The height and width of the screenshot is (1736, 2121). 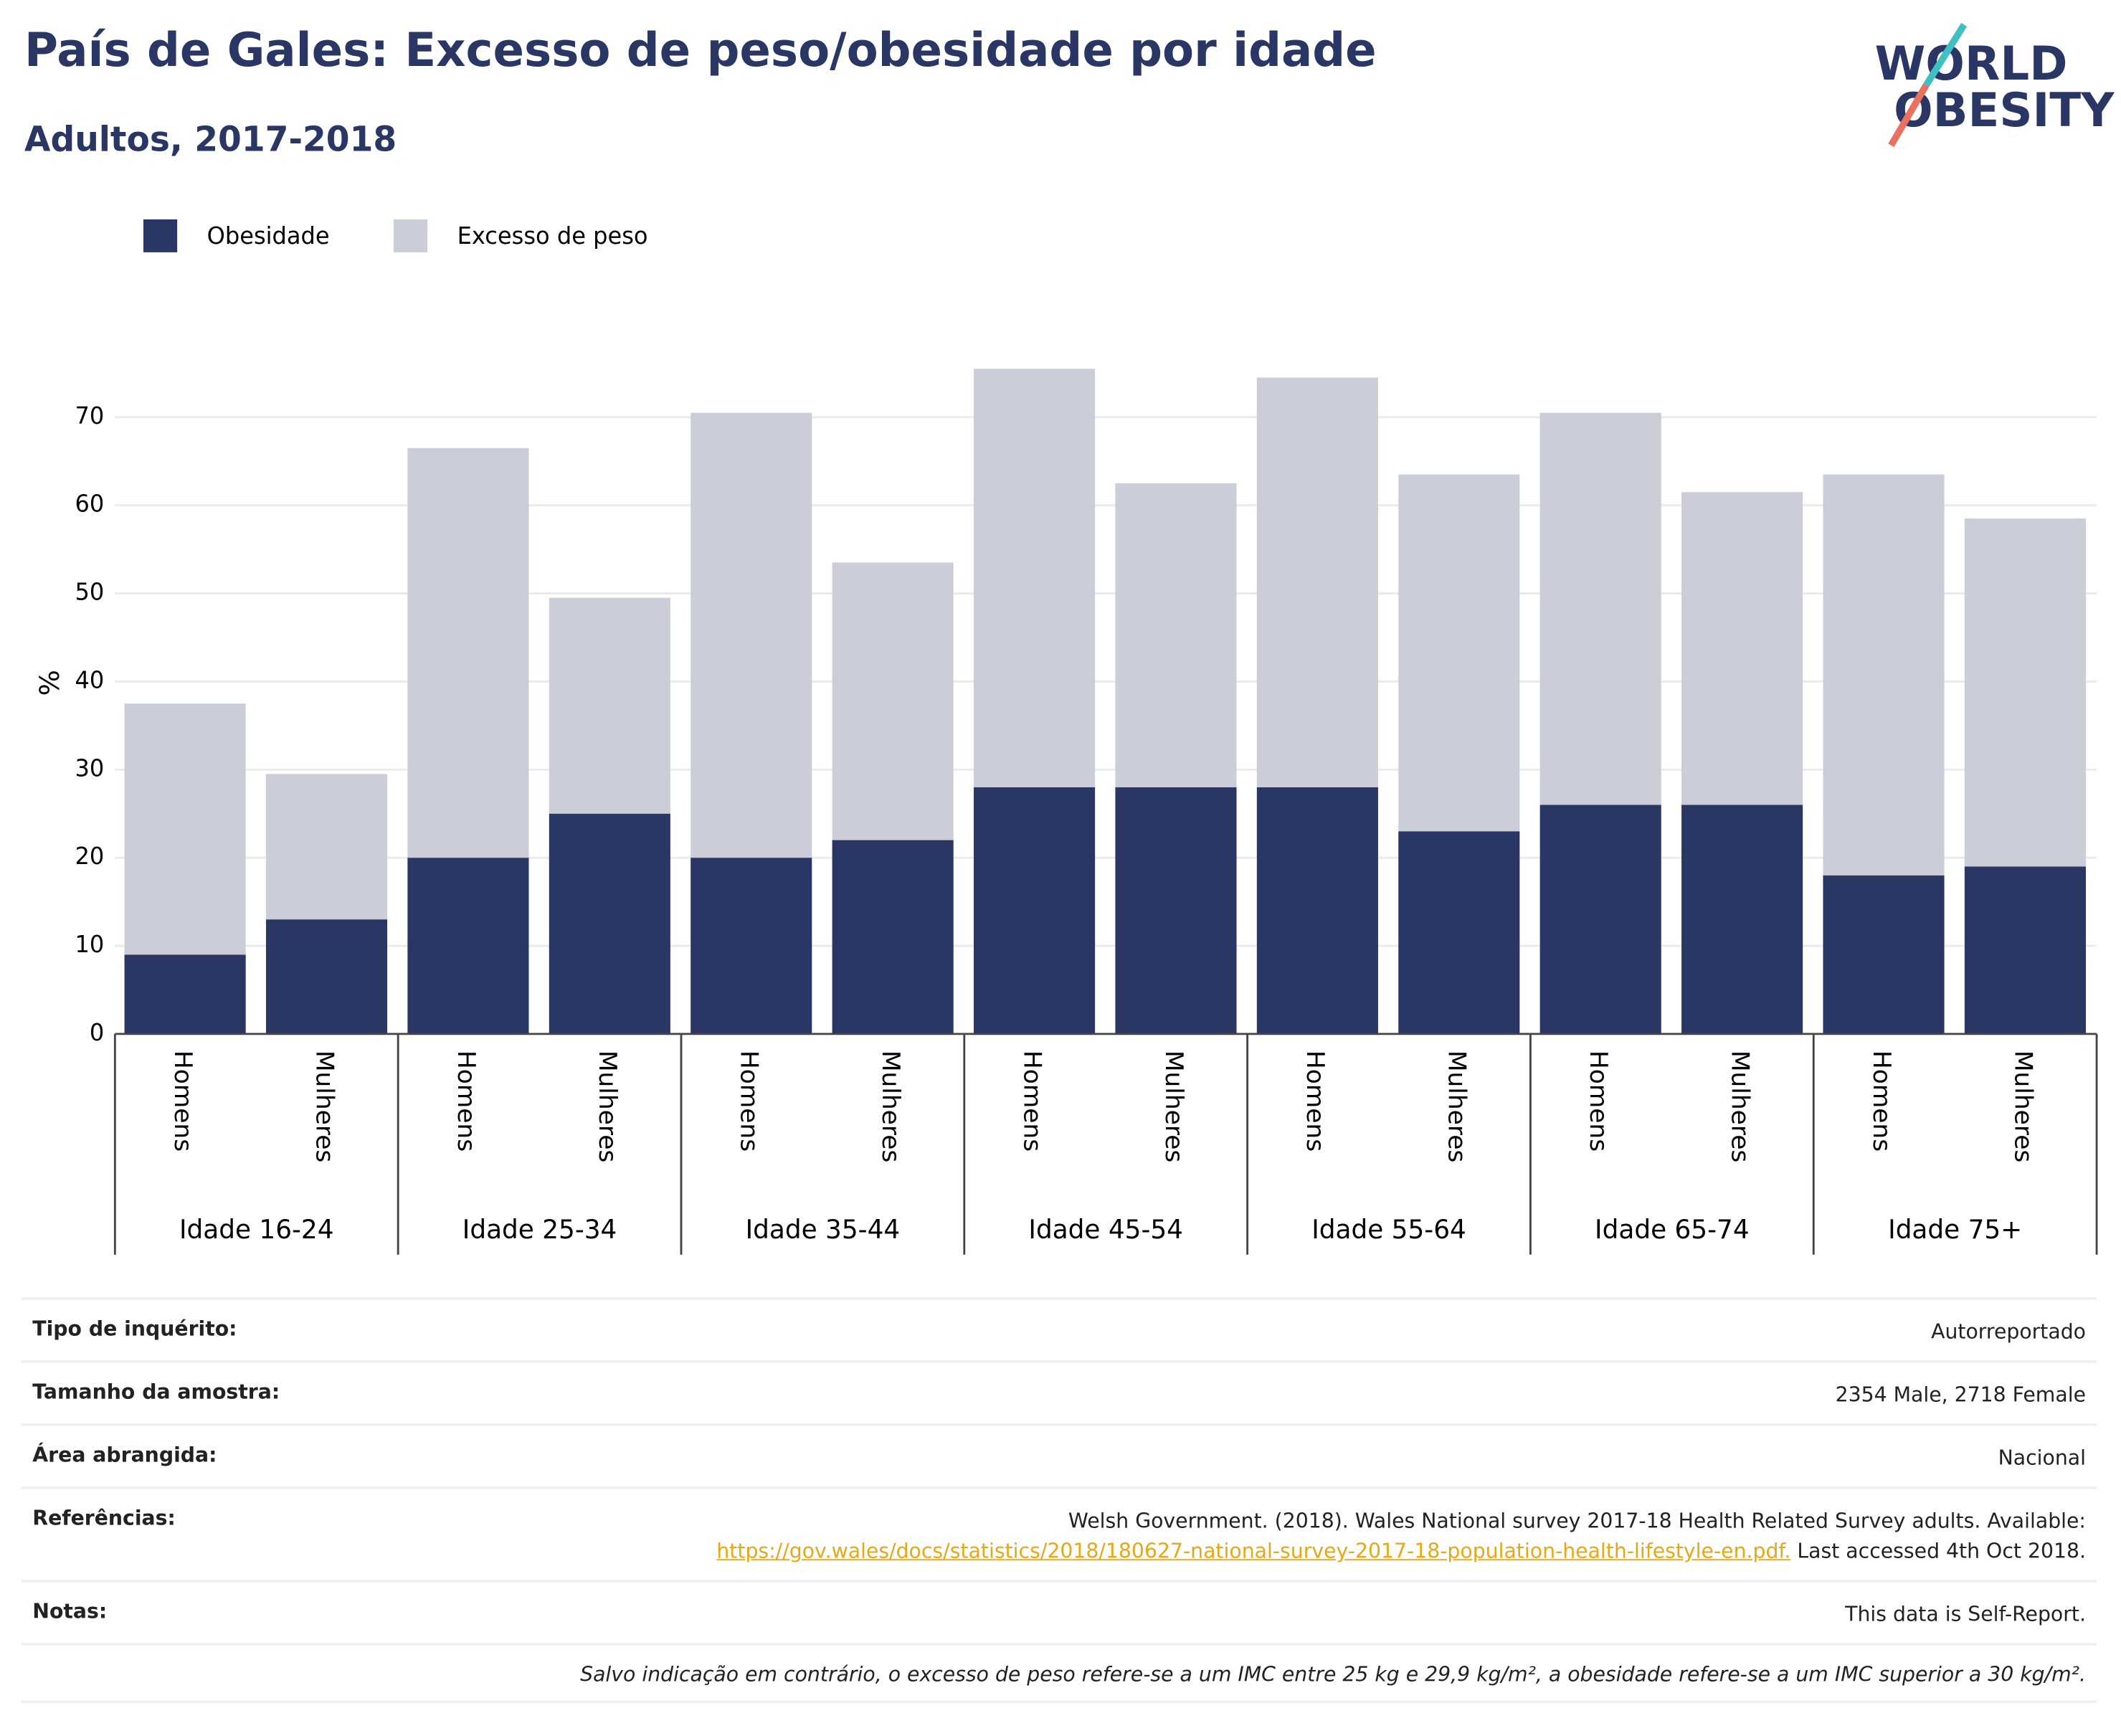 I want to click on info-value: 2354 Male, 2718 Female, so click(x=1960, y=1395).